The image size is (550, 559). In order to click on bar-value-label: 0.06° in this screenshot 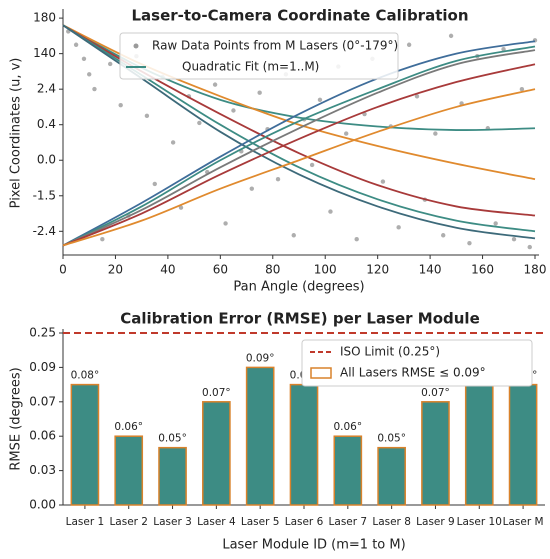, I will do `click(347, 427)`.